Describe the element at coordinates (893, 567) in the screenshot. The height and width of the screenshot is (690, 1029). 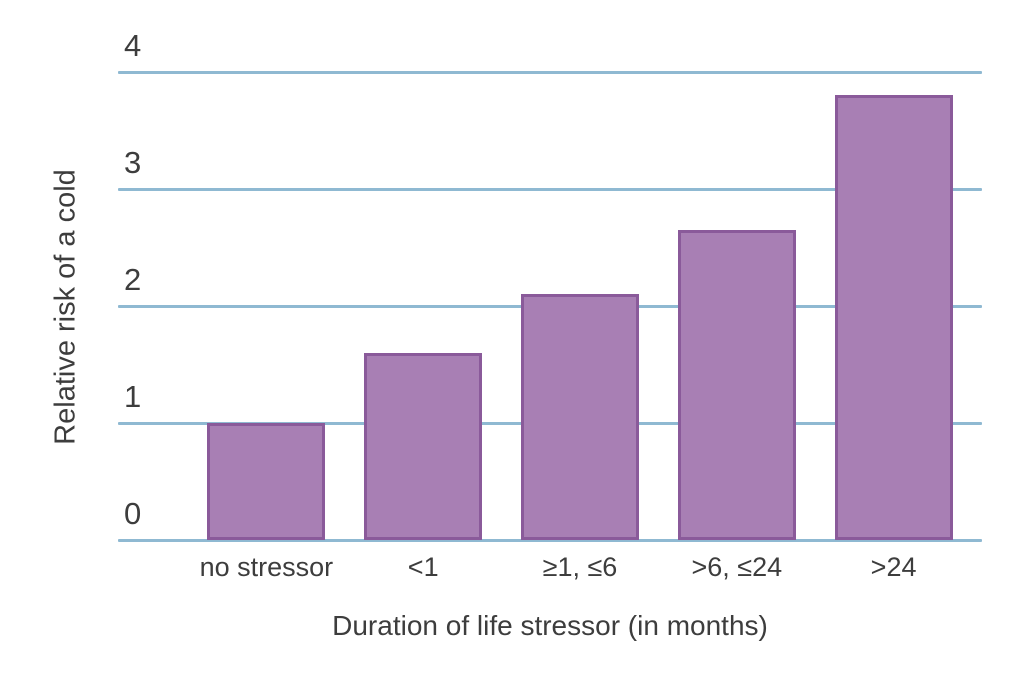
I see `x-tick-label-4: >24` at that location.